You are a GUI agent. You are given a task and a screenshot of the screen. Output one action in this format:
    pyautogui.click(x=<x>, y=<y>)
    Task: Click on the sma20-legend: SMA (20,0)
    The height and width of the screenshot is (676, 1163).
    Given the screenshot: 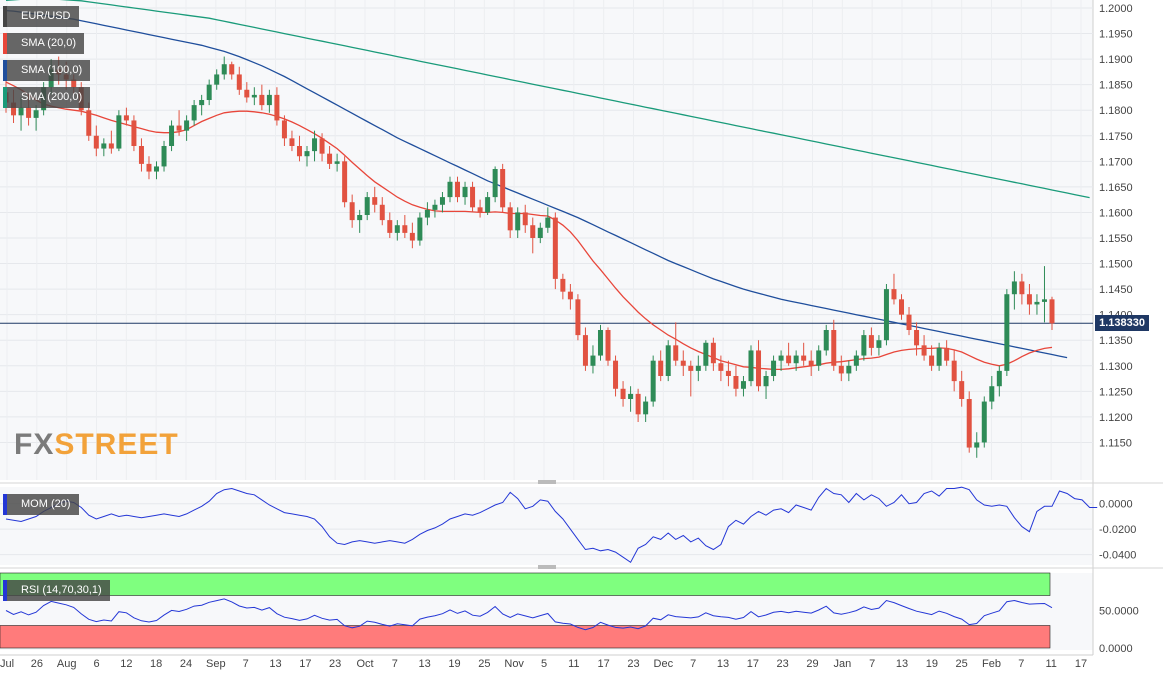 What is the action you would take?
    pyautogui.click(x=44, y=43)
    